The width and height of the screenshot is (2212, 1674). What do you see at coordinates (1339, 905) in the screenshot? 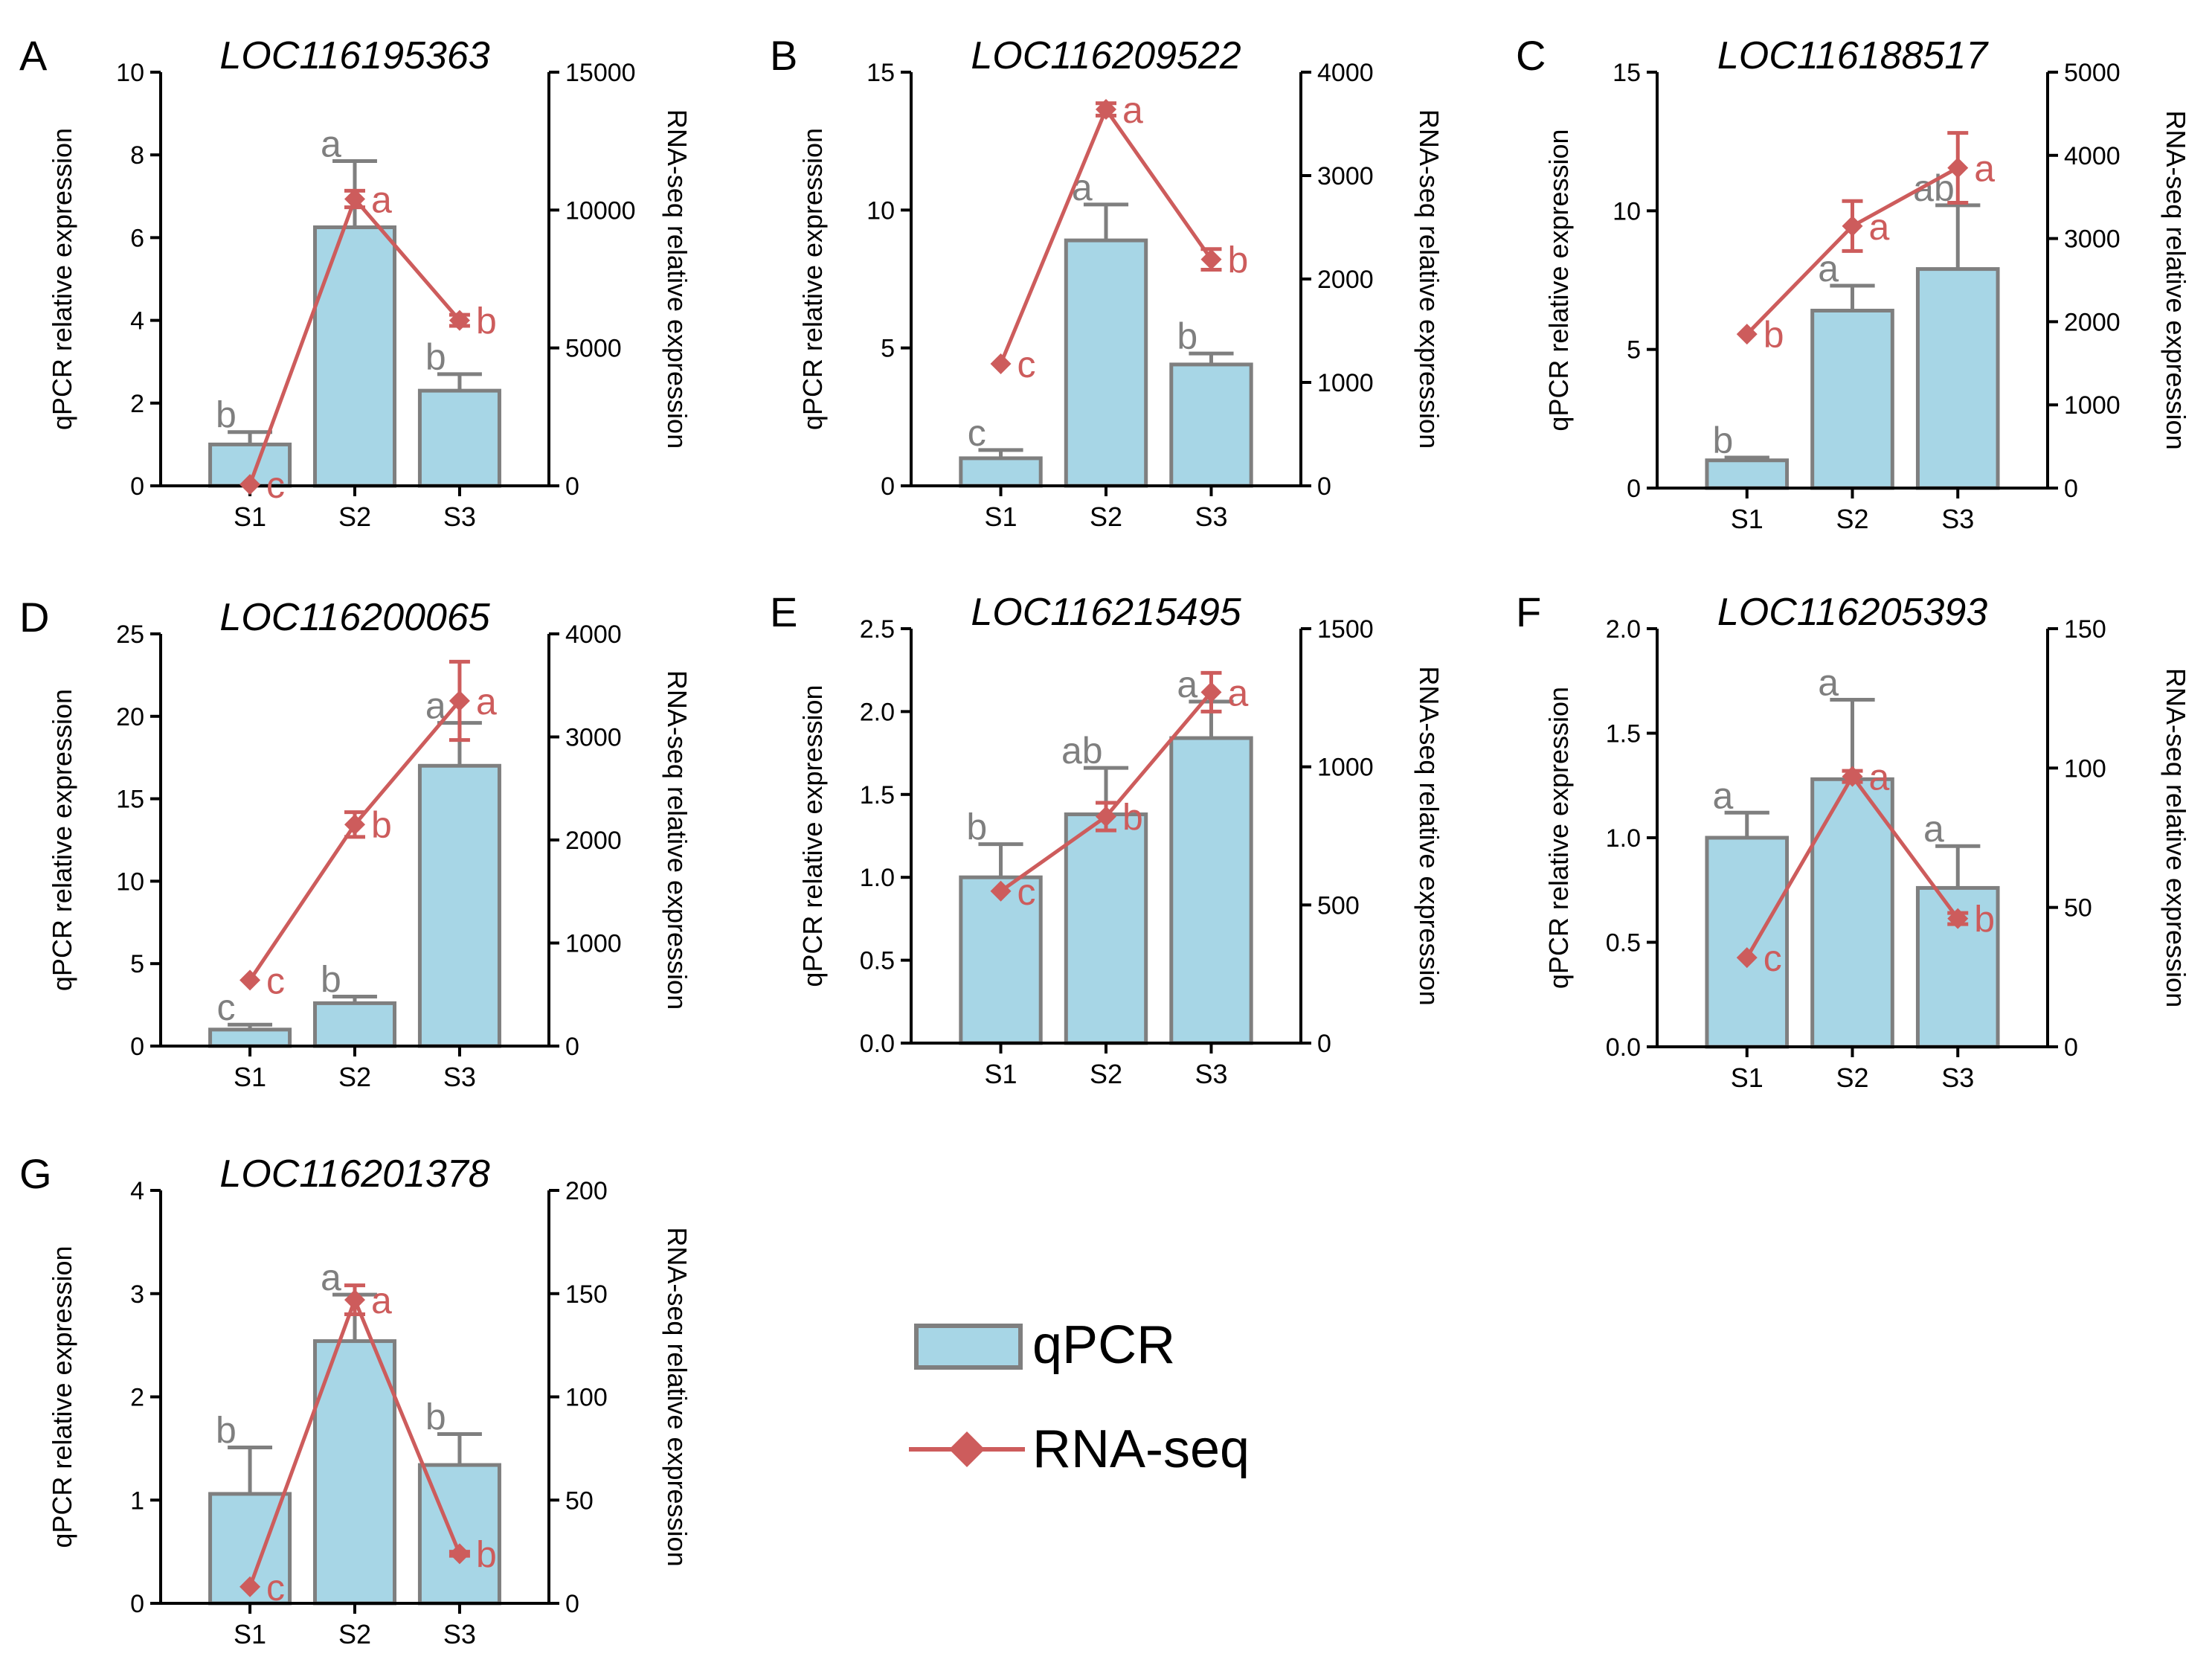
I see `right-tick-label: 500` at bounding box center [1339, 905].